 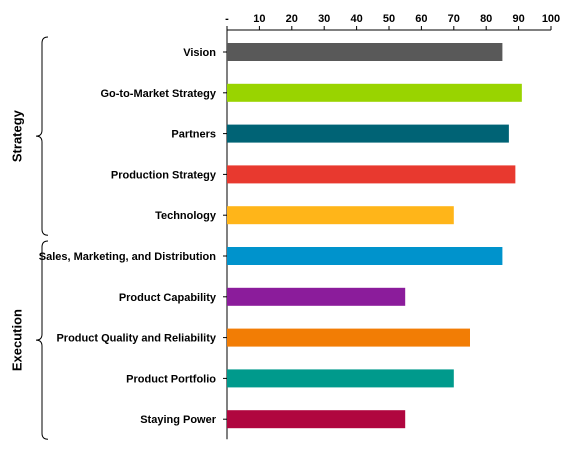 I want to click on category-label: Technology, so click(x=186, y=216).